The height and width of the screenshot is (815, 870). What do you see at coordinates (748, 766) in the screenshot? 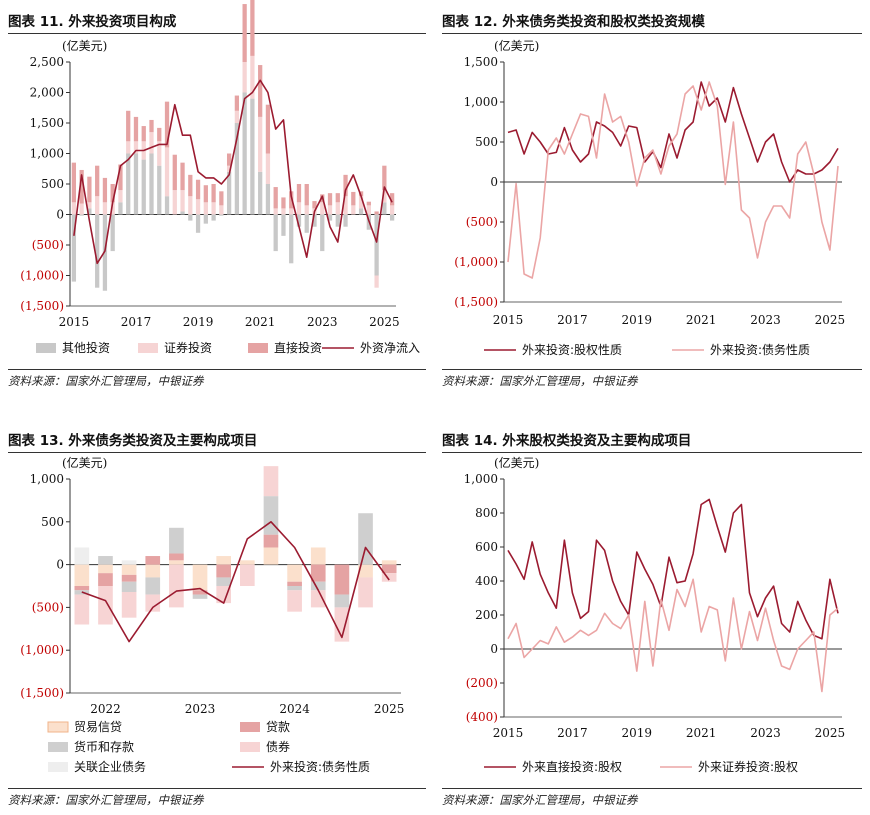
I see `legend-label: 外来证券投资:股权` at bounding box center [748, 766].